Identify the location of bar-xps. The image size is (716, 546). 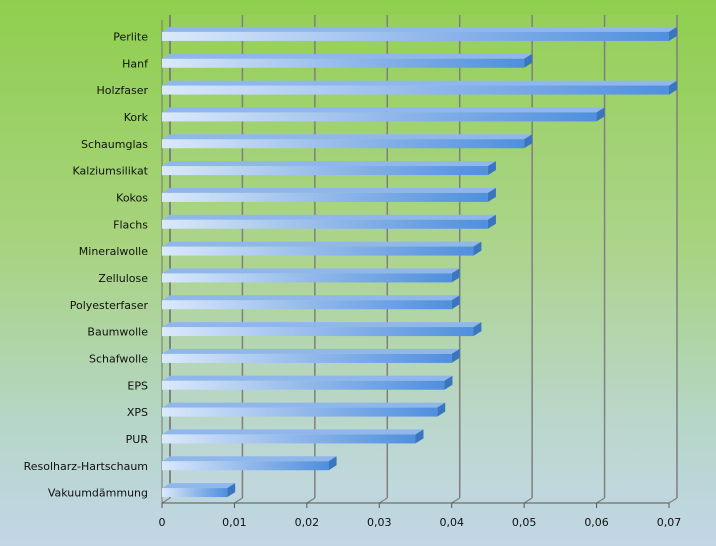
(304, 409).